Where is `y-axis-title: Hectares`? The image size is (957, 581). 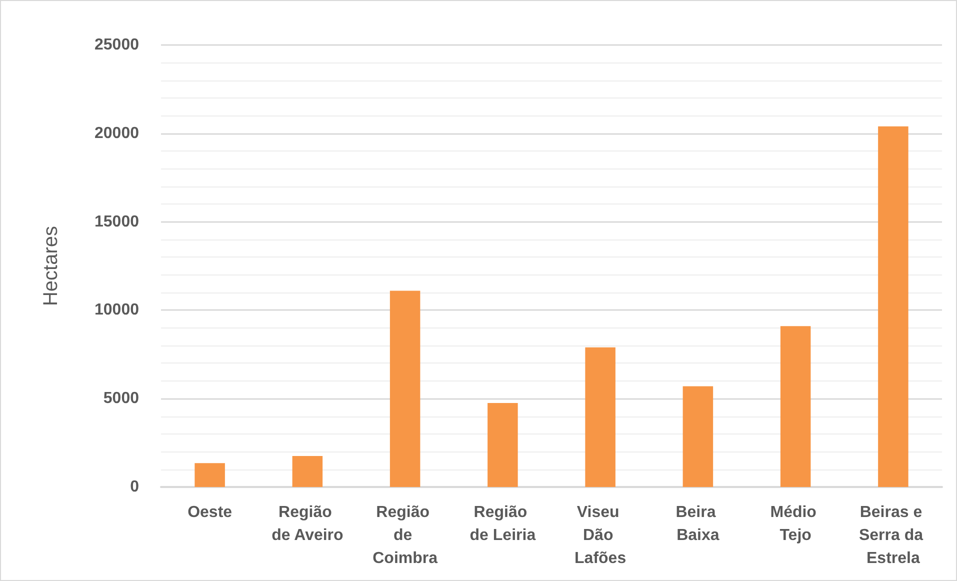 y-axis-title: Hectares is located at coordinates (51, 266).